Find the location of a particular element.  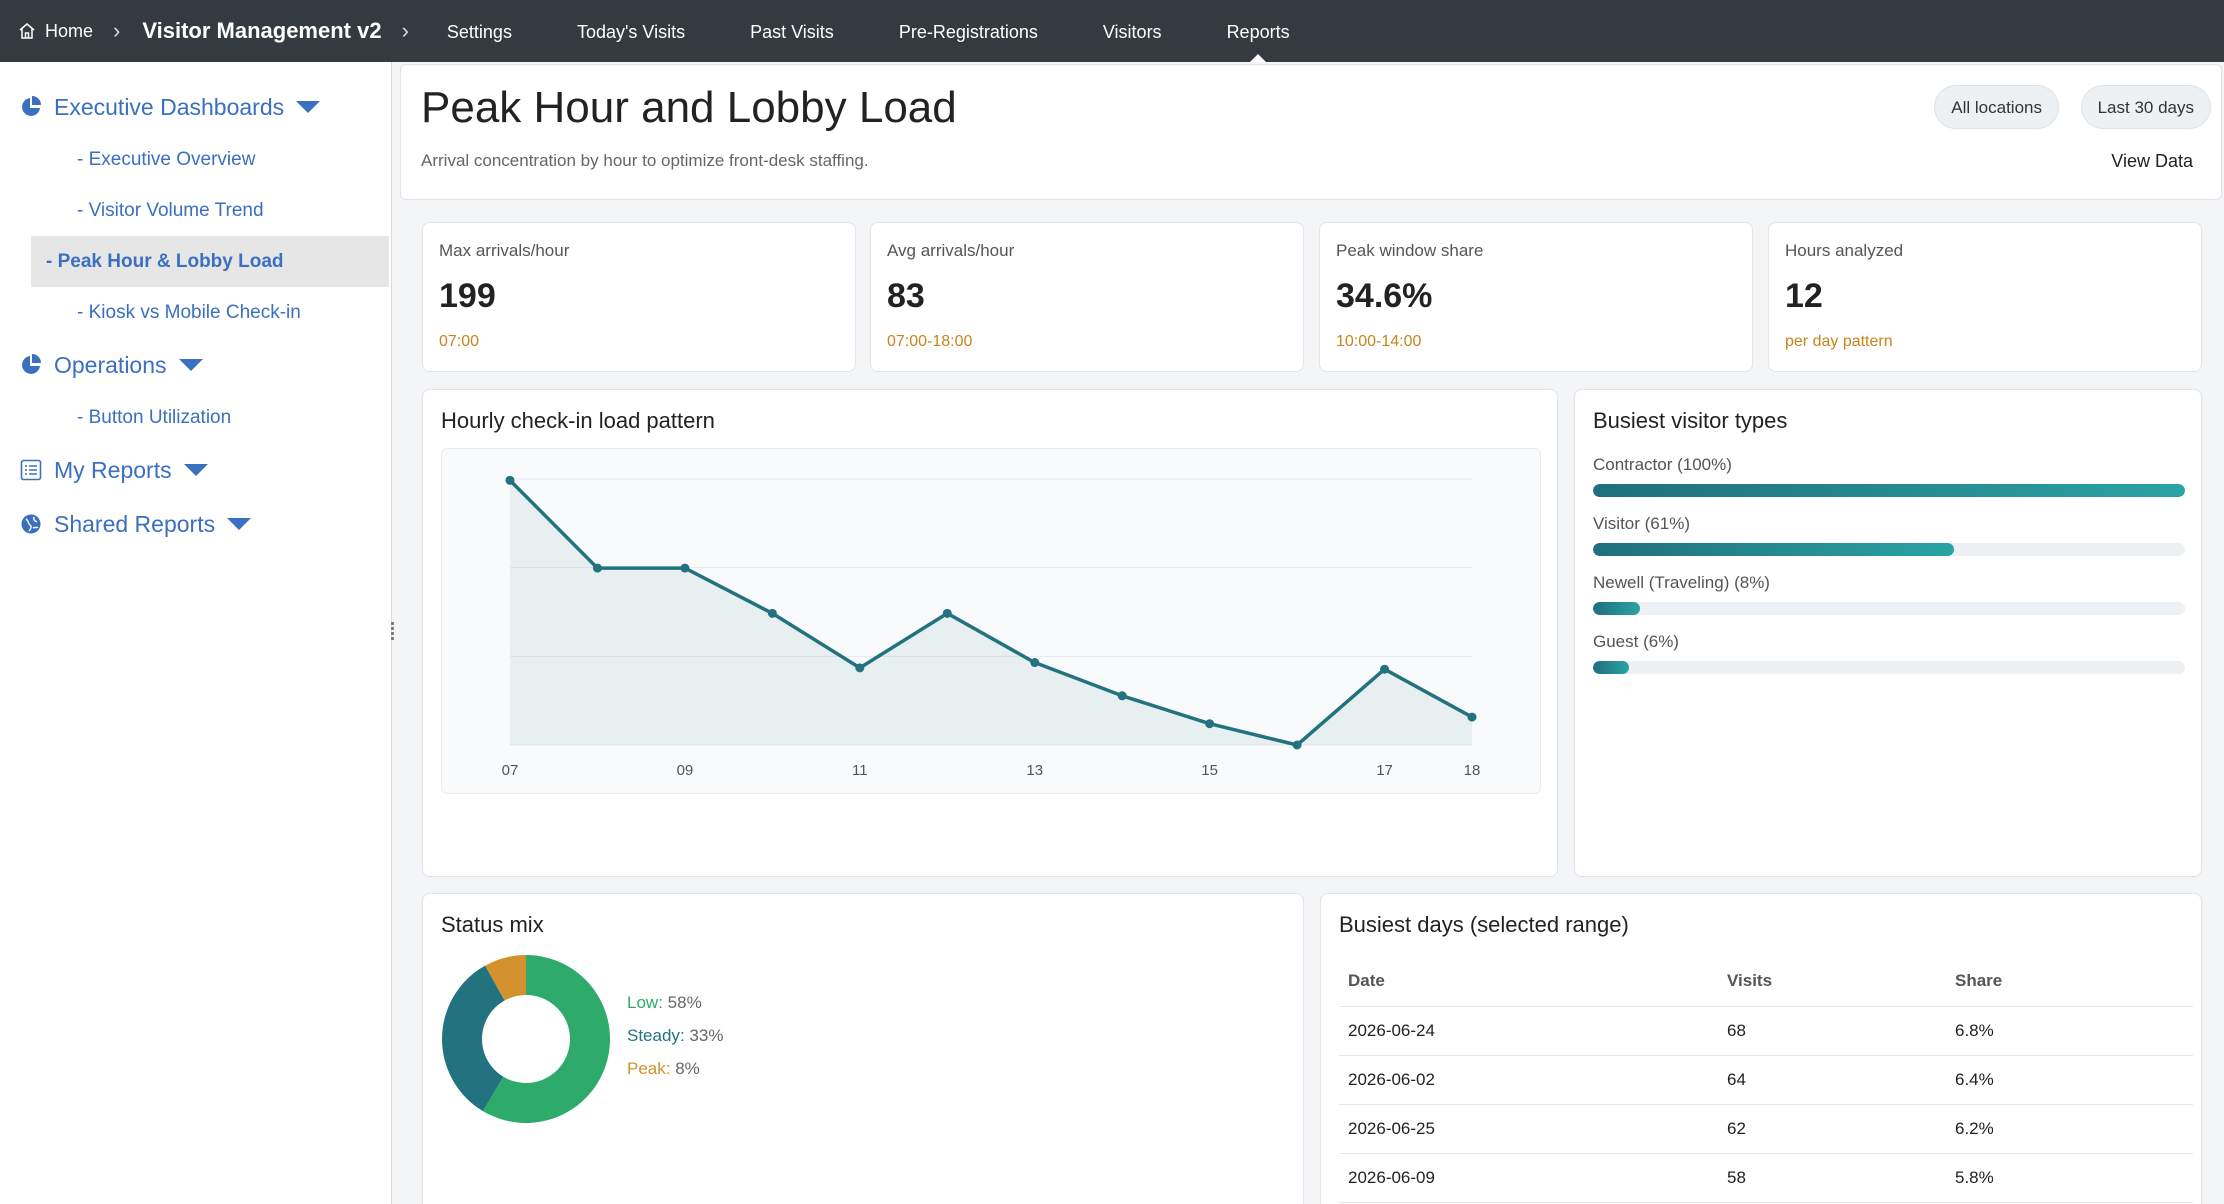

legend-low: Low: 58% is located at coordinates (664, 1003).